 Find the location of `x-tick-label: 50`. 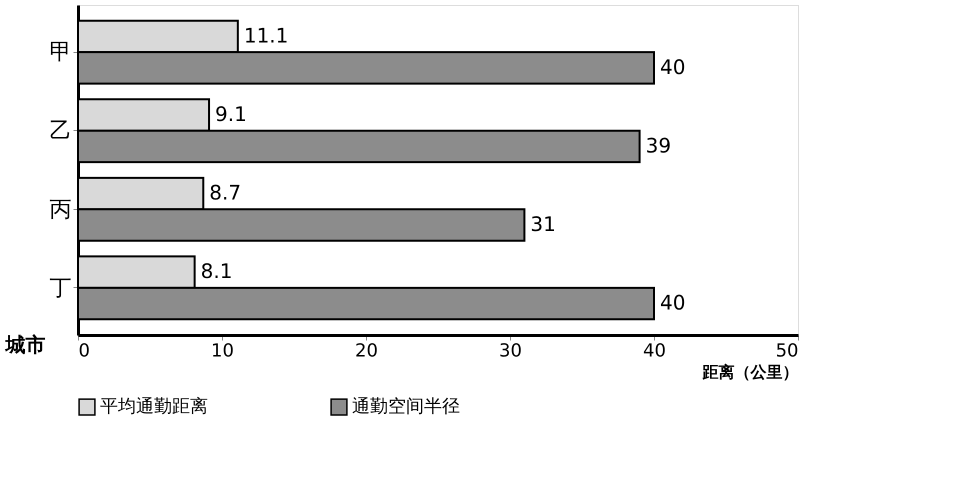

x-tick-label: 50 is located at coordinates (787, 351).